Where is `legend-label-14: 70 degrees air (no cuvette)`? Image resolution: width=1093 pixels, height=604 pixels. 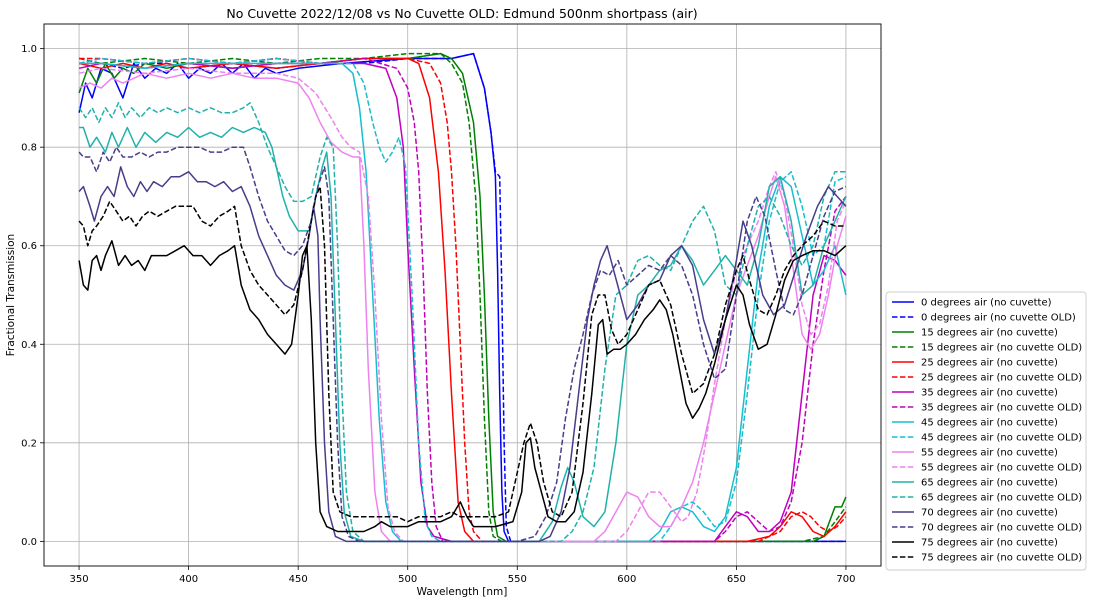 legend-label-14: 70 degrees air (no cuvette) is located at coordinates (989, 513).